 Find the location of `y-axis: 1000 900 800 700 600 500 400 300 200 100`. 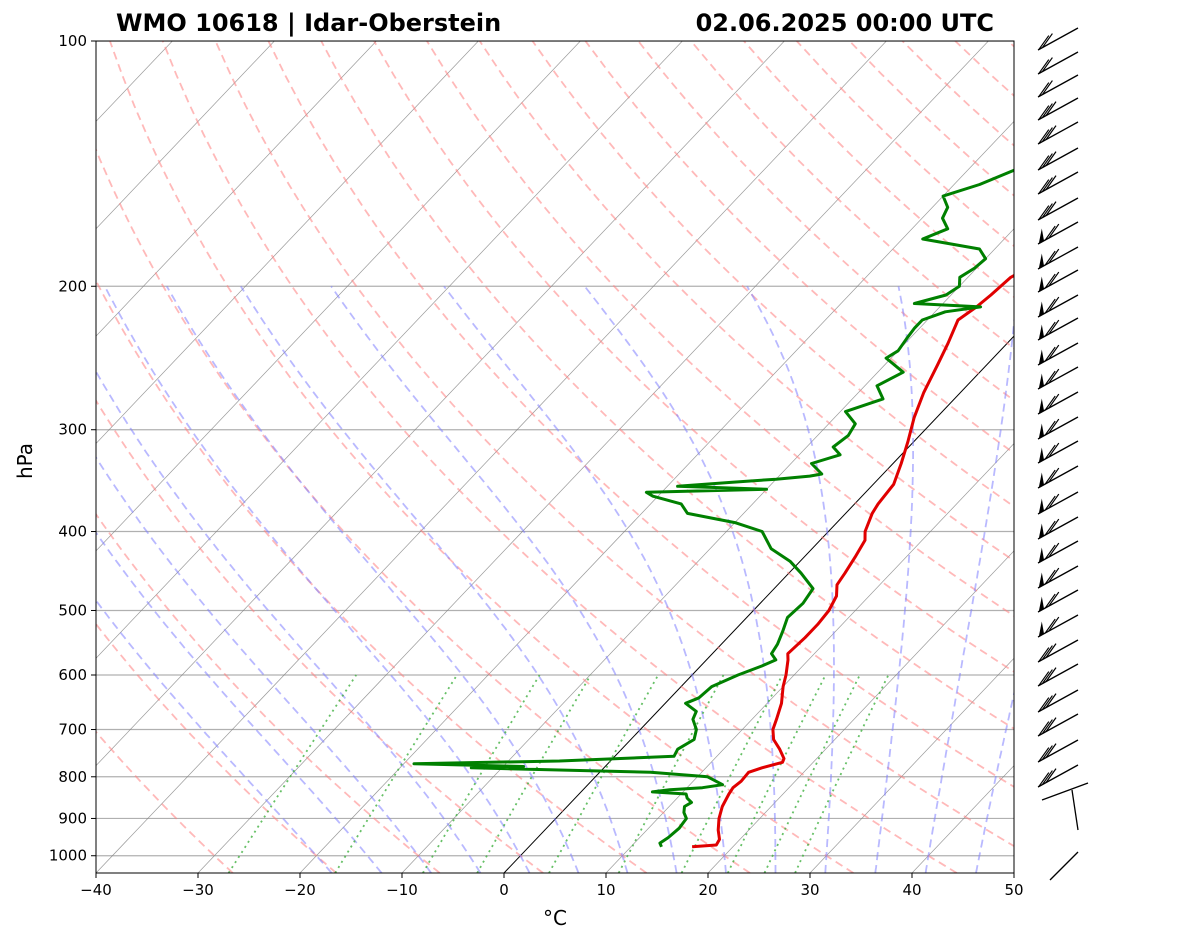

y-axis: 1000 900 800 700 600 500 400 300 200 100 is located at coordinates (72, 448).